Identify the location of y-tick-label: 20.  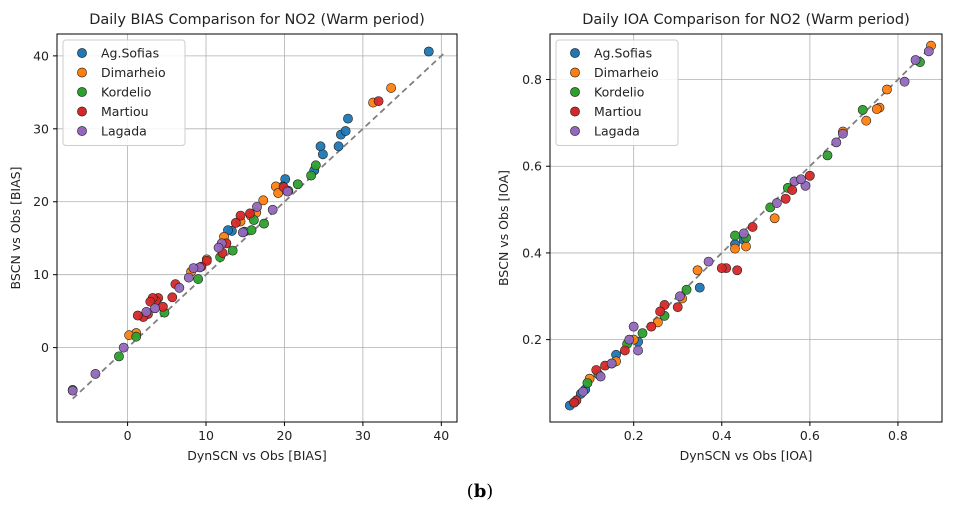
(41, 201).